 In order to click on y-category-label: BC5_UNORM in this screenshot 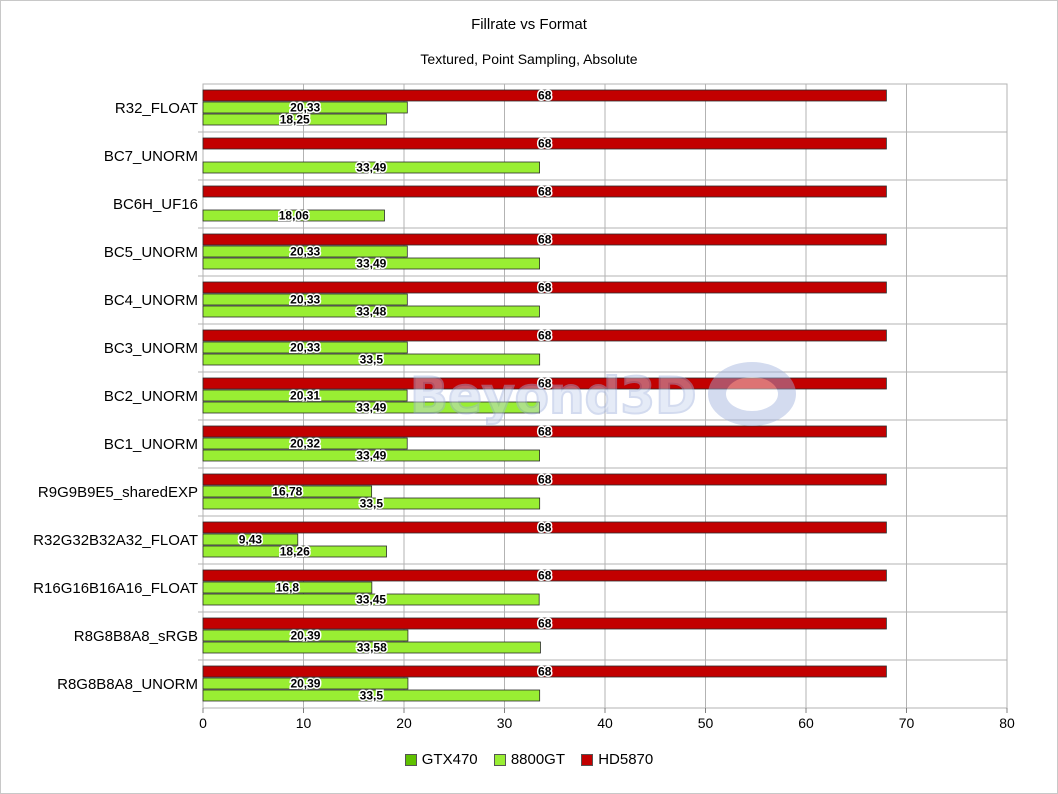, I will do `click(151, 252)`.